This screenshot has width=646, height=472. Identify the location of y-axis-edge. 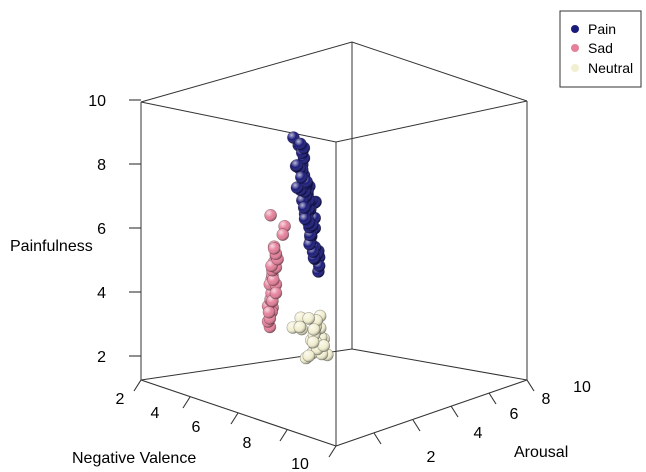
(431, 413).